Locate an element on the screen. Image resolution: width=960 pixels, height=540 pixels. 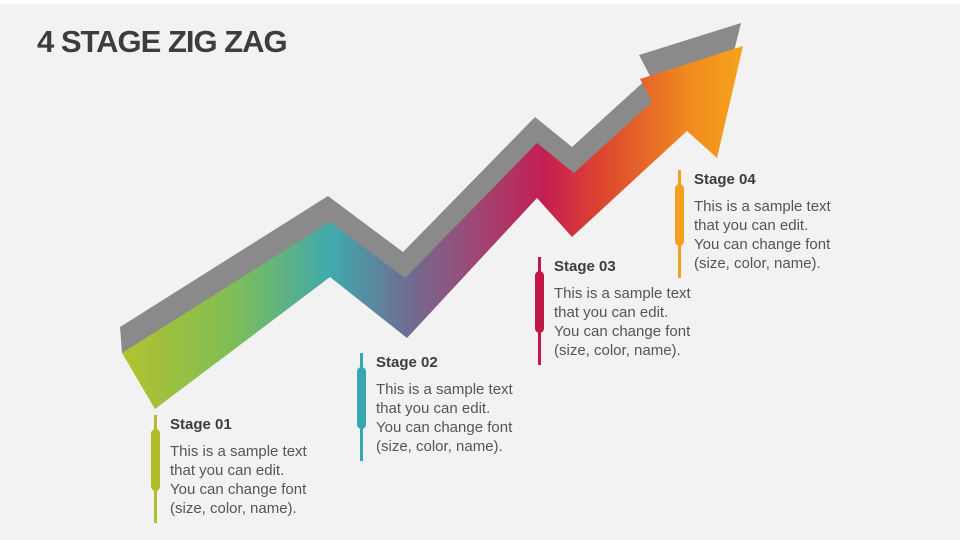
stage-4-heading: Stage 04 is located at coordinates (725, 179).